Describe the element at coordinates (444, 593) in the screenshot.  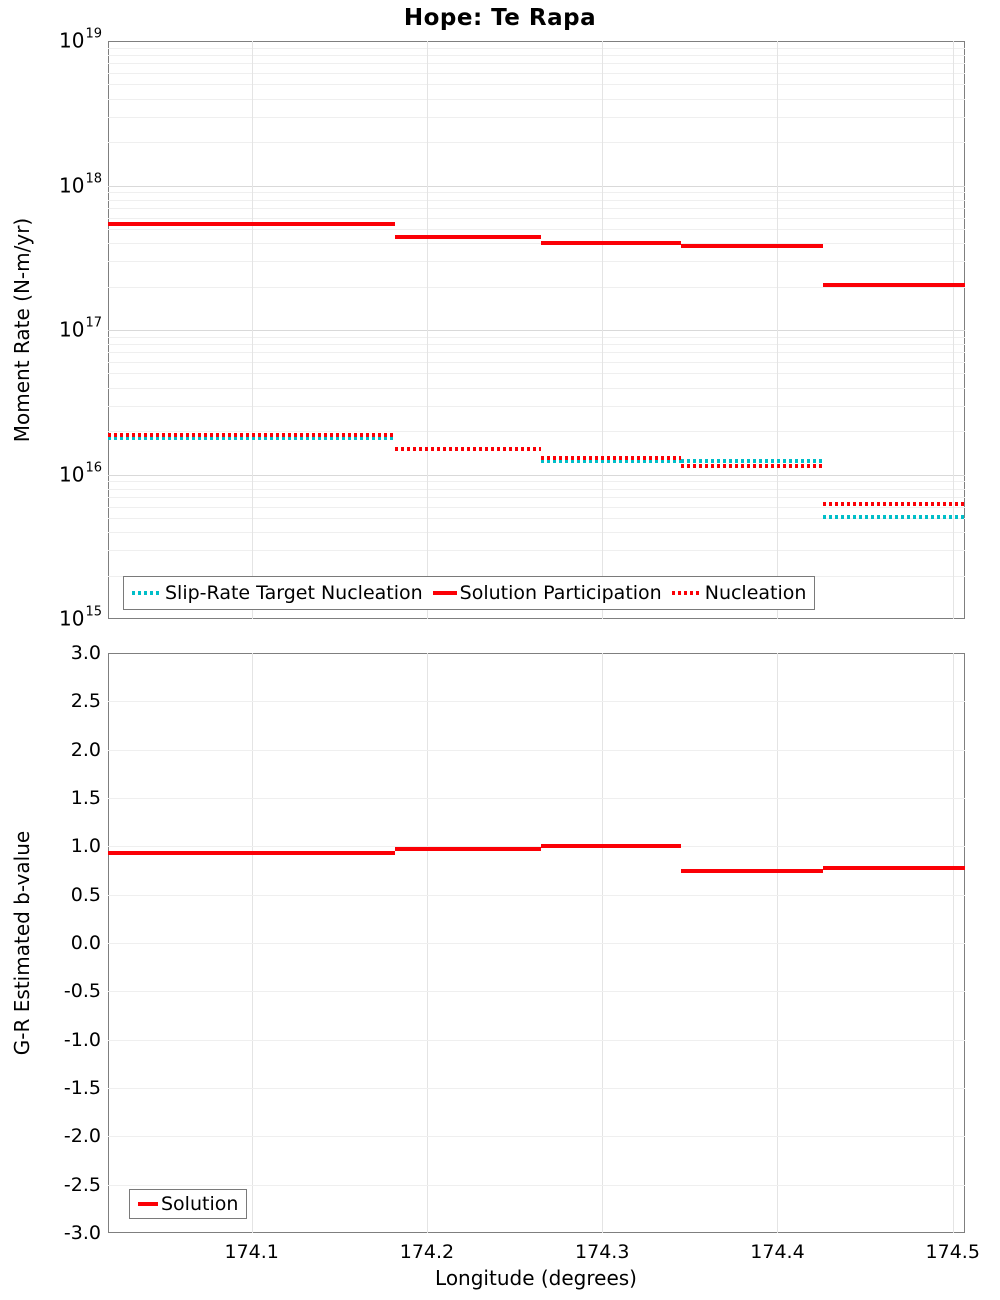
I see `red-solid-line-swatch` at that location.